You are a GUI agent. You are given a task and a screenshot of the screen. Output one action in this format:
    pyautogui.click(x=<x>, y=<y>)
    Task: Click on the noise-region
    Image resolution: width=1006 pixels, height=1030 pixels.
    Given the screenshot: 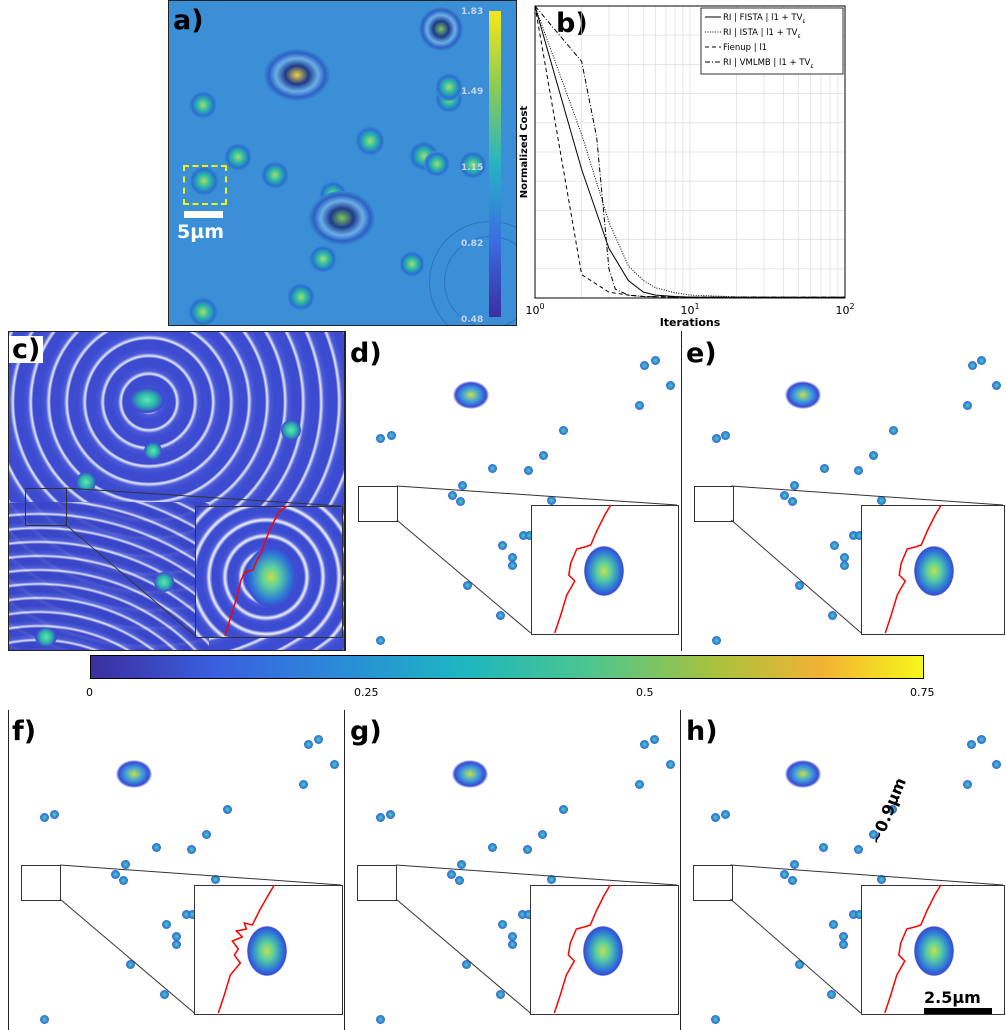 What is the action you would take?
    pyautogui.click(x=109, y=576)
    